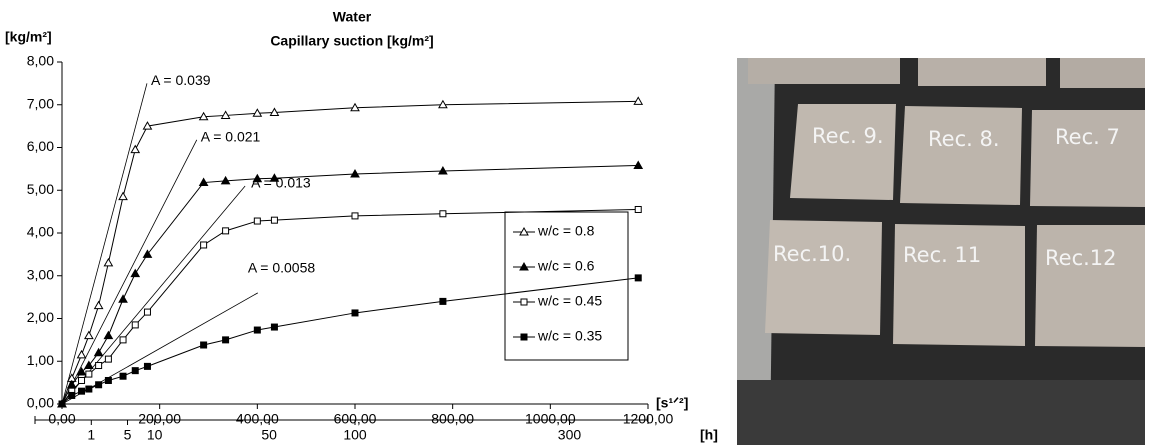  Describe the element at coordinates (91, 435) in the screenshot. I see `x2-tick-label: 1` at that location.